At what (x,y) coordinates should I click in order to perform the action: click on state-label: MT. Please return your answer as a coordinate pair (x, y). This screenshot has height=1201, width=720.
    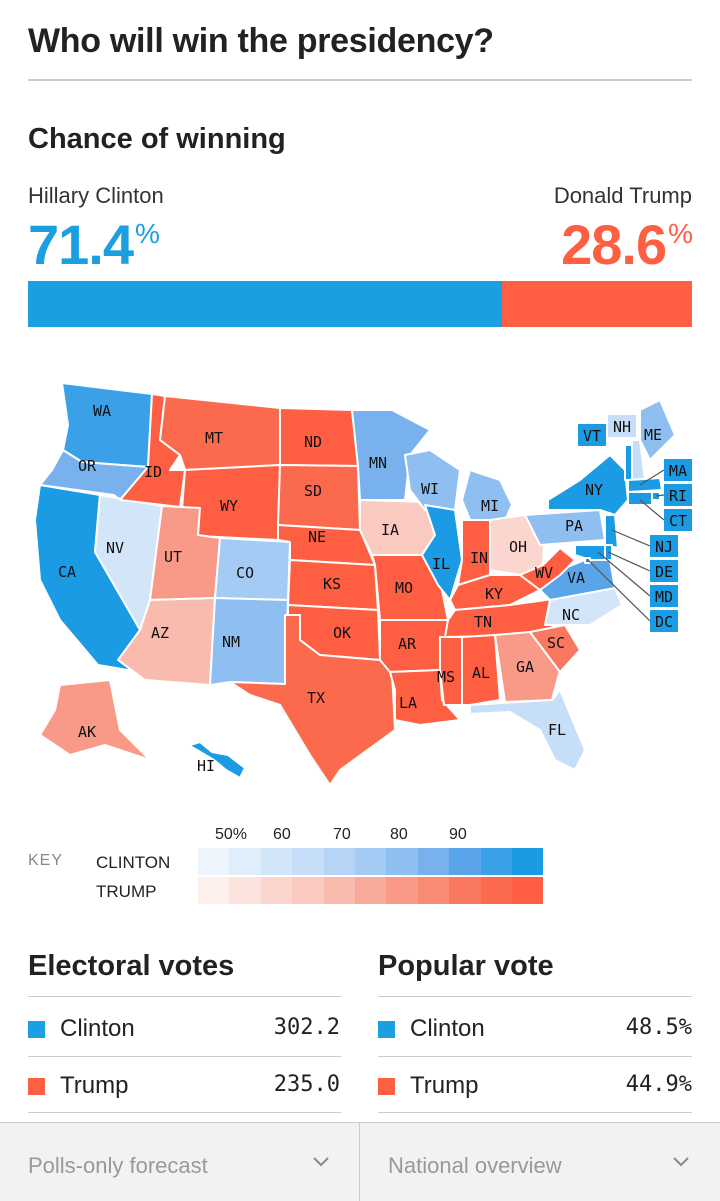
    Looking at the image, I should click on (214, 438).